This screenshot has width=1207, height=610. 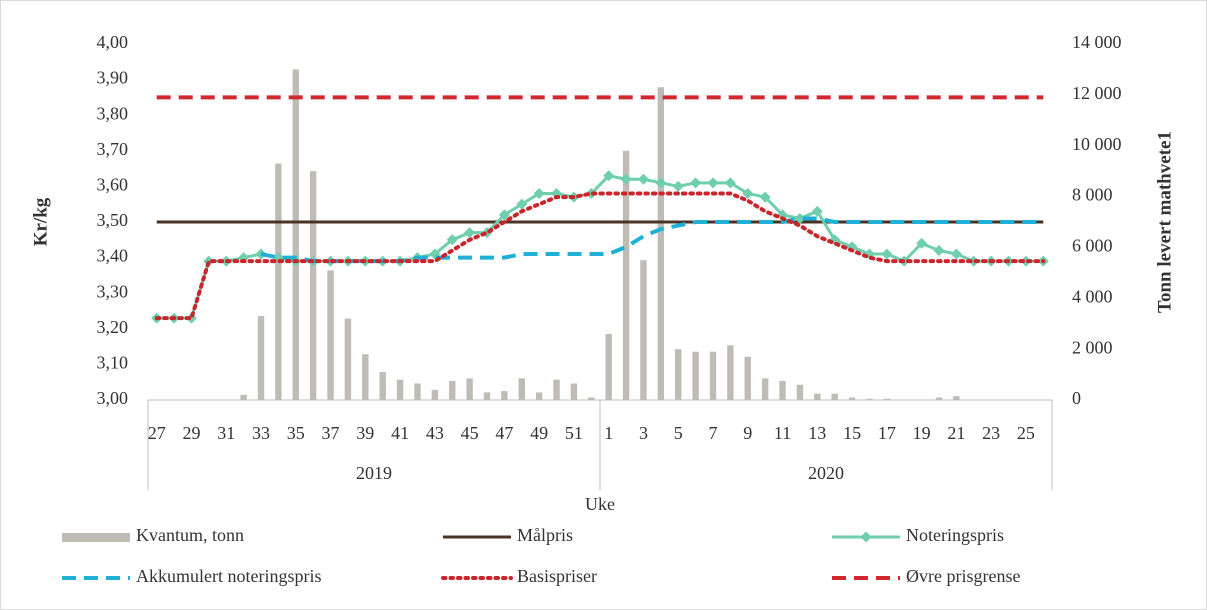 What do you see at coordinates (545, 535) in the screenshot?
I see `legend-label: Målpris` at bounding box center [545, 535].